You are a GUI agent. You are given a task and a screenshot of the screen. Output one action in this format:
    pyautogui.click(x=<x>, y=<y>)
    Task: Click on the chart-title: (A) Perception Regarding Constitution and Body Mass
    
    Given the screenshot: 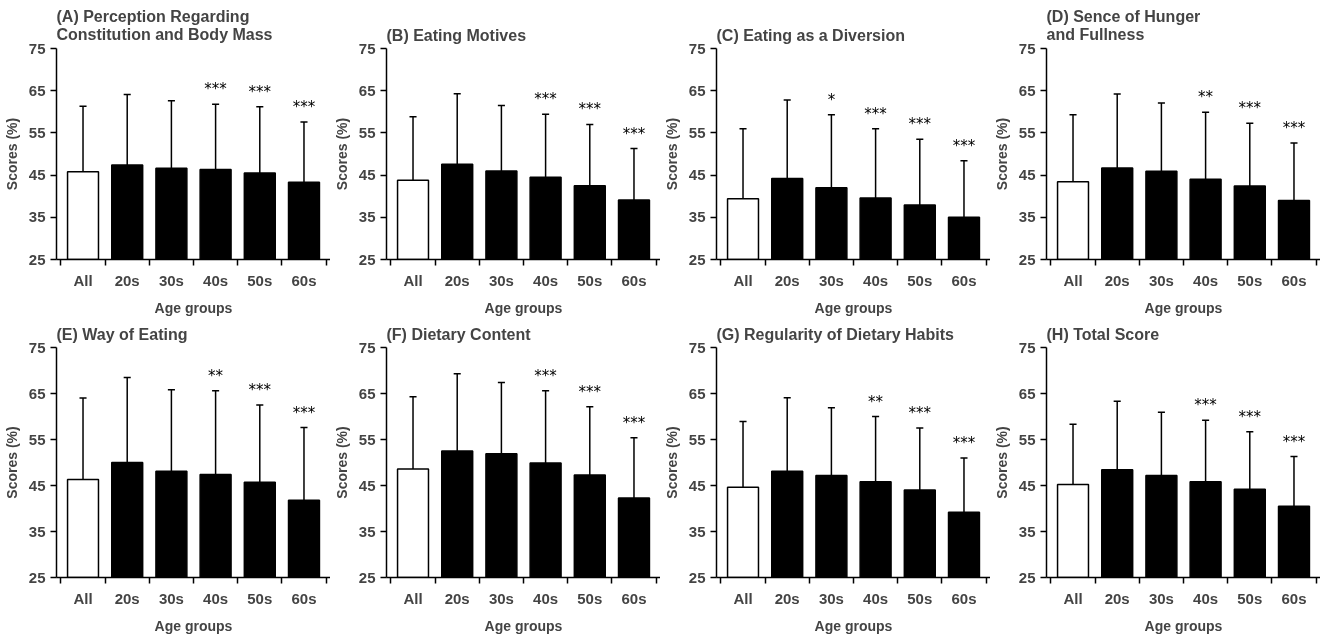 What is the action you would take?
    pyautogui.click(x=164, y=25)
    